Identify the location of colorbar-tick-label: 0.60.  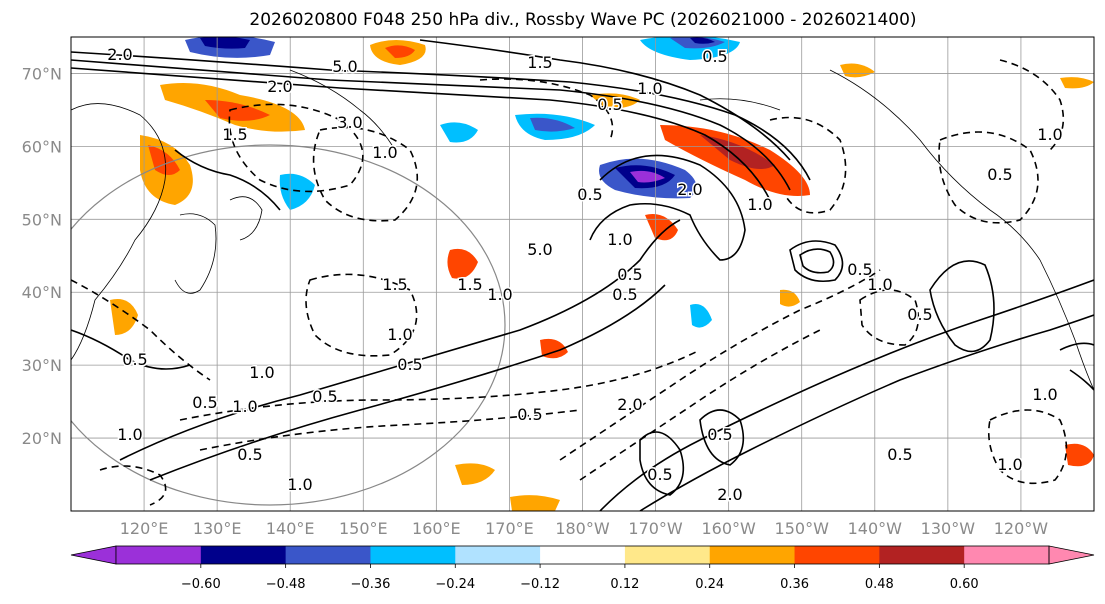
(964, 584).